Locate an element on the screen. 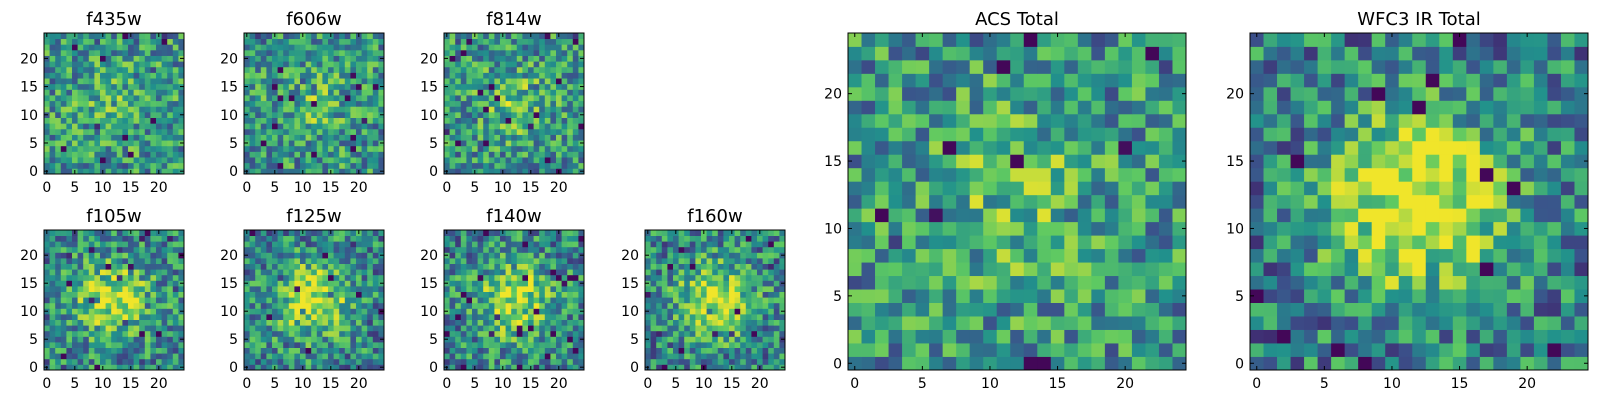 Image resolution: width=1600 pixels, height=400 pixels. axes-frame is located at coordinates (314, 300).